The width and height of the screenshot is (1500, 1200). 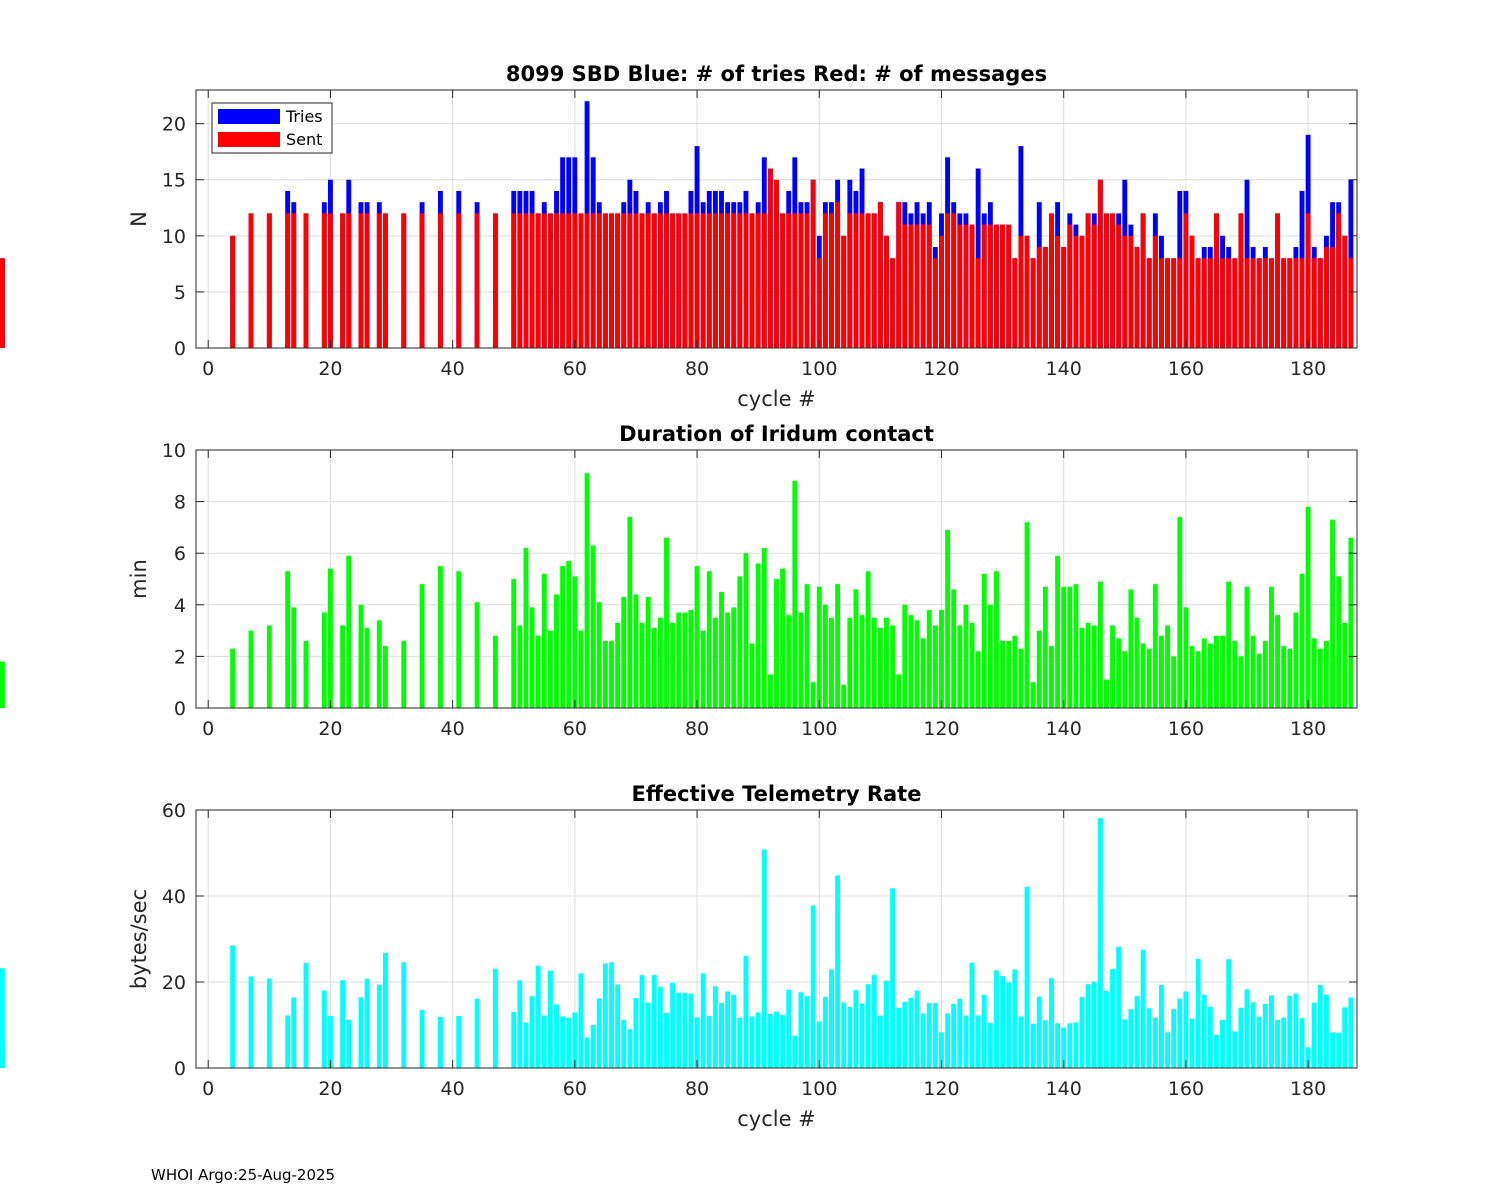 What do you see at coordinates (819, 1089) in the screenshot?
I see `x-tick-label: 100` at bounding box center [819, 1089].